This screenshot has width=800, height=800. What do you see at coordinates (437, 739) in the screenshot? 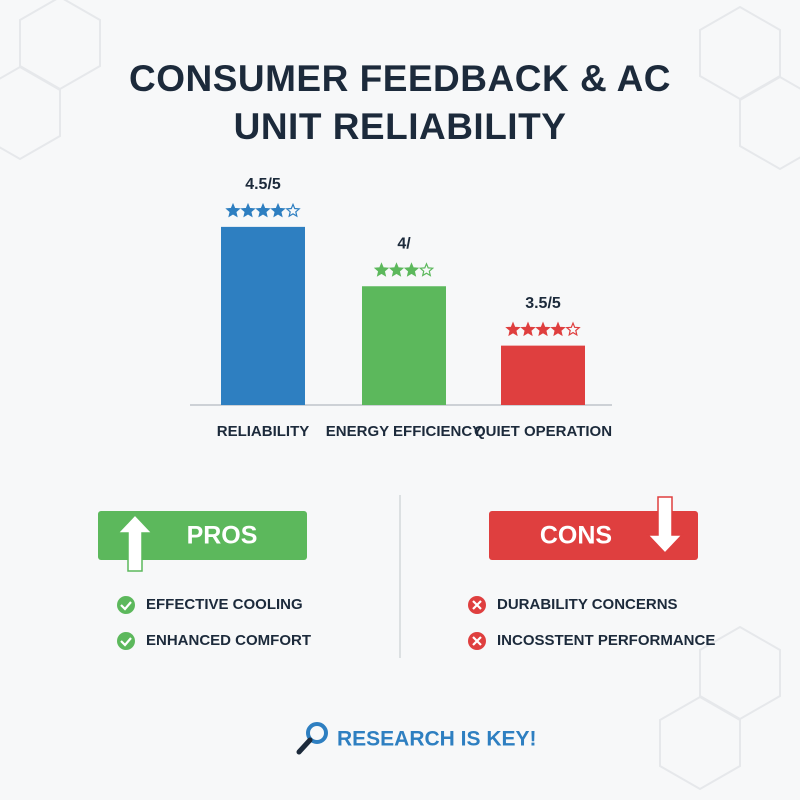
I see `footer-text: RESEARCH IS KEY!` at bounding box center [437, 739].